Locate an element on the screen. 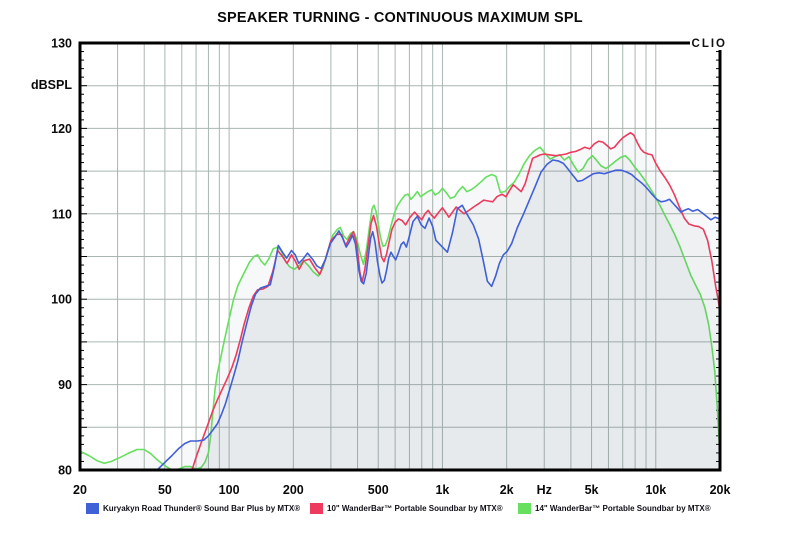  y-tick-label: 130 is located at coordinates (61, 44).